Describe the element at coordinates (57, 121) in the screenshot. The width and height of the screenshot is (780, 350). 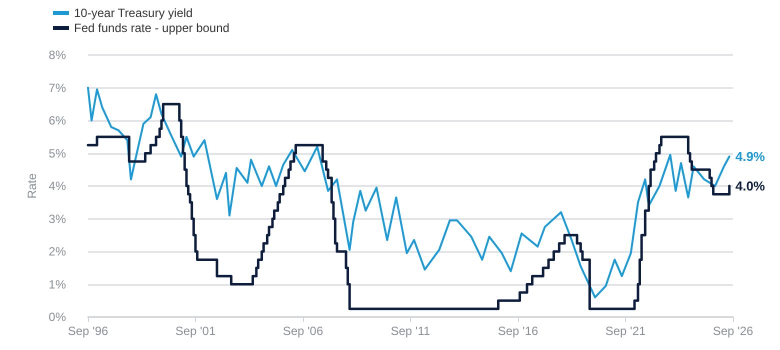
I see `y-tick-label: 6%` at that location.